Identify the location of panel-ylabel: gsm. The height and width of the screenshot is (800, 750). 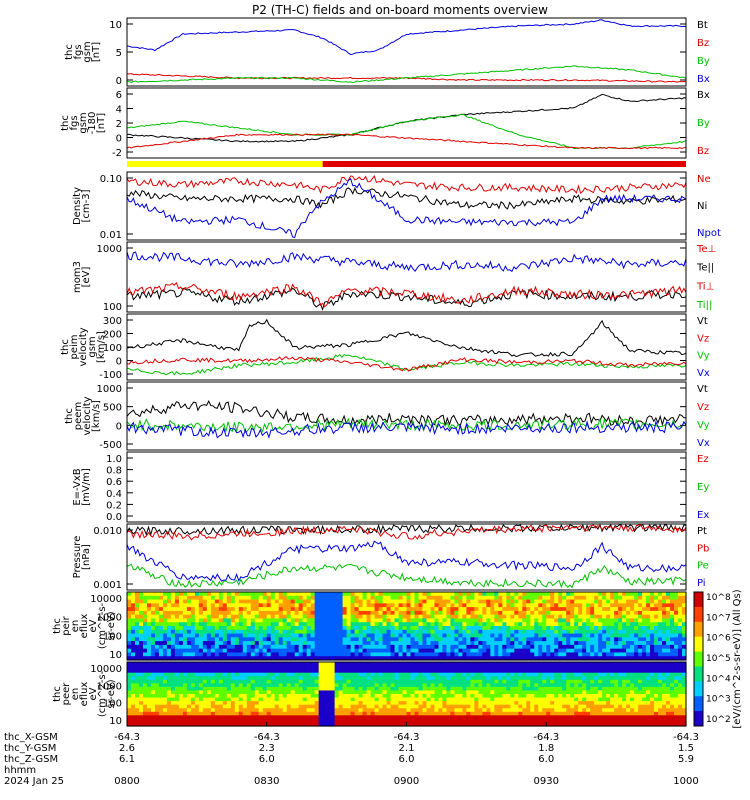
(87, 51).